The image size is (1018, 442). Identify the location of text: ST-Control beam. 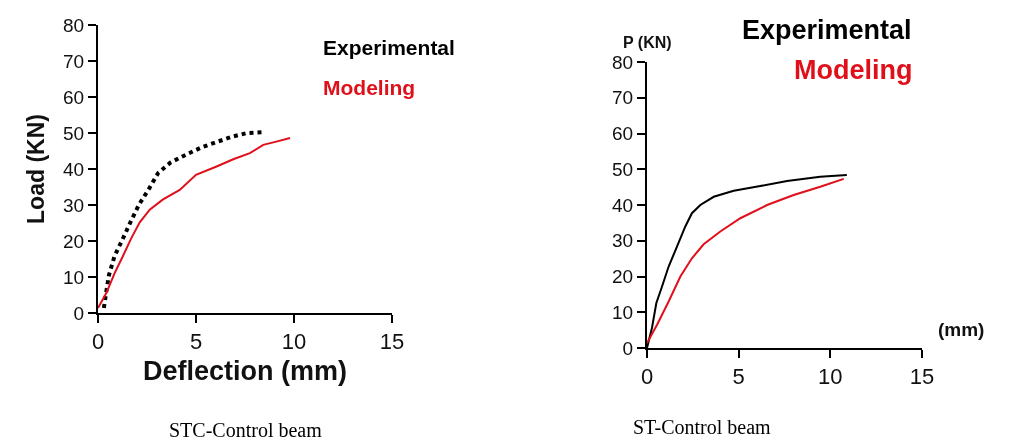
(702, 427).